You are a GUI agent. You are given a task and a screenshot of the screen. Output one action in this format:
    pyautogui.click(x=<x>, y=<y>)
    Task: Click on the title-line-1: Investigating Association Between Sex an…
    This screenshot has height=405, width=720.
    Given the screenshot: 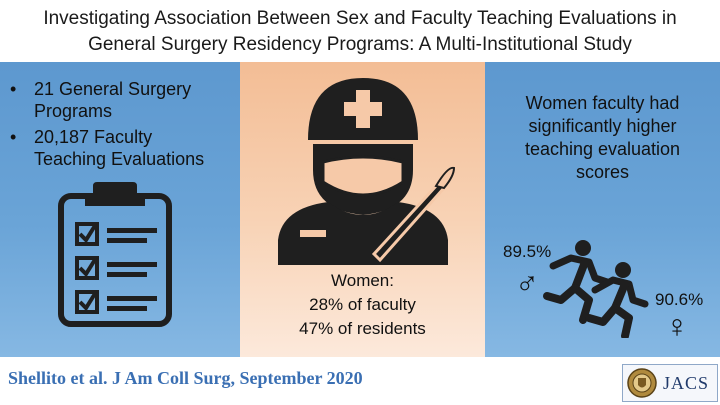 What is the action you would take?
    pyautogui.click(x=360, y=18)
    